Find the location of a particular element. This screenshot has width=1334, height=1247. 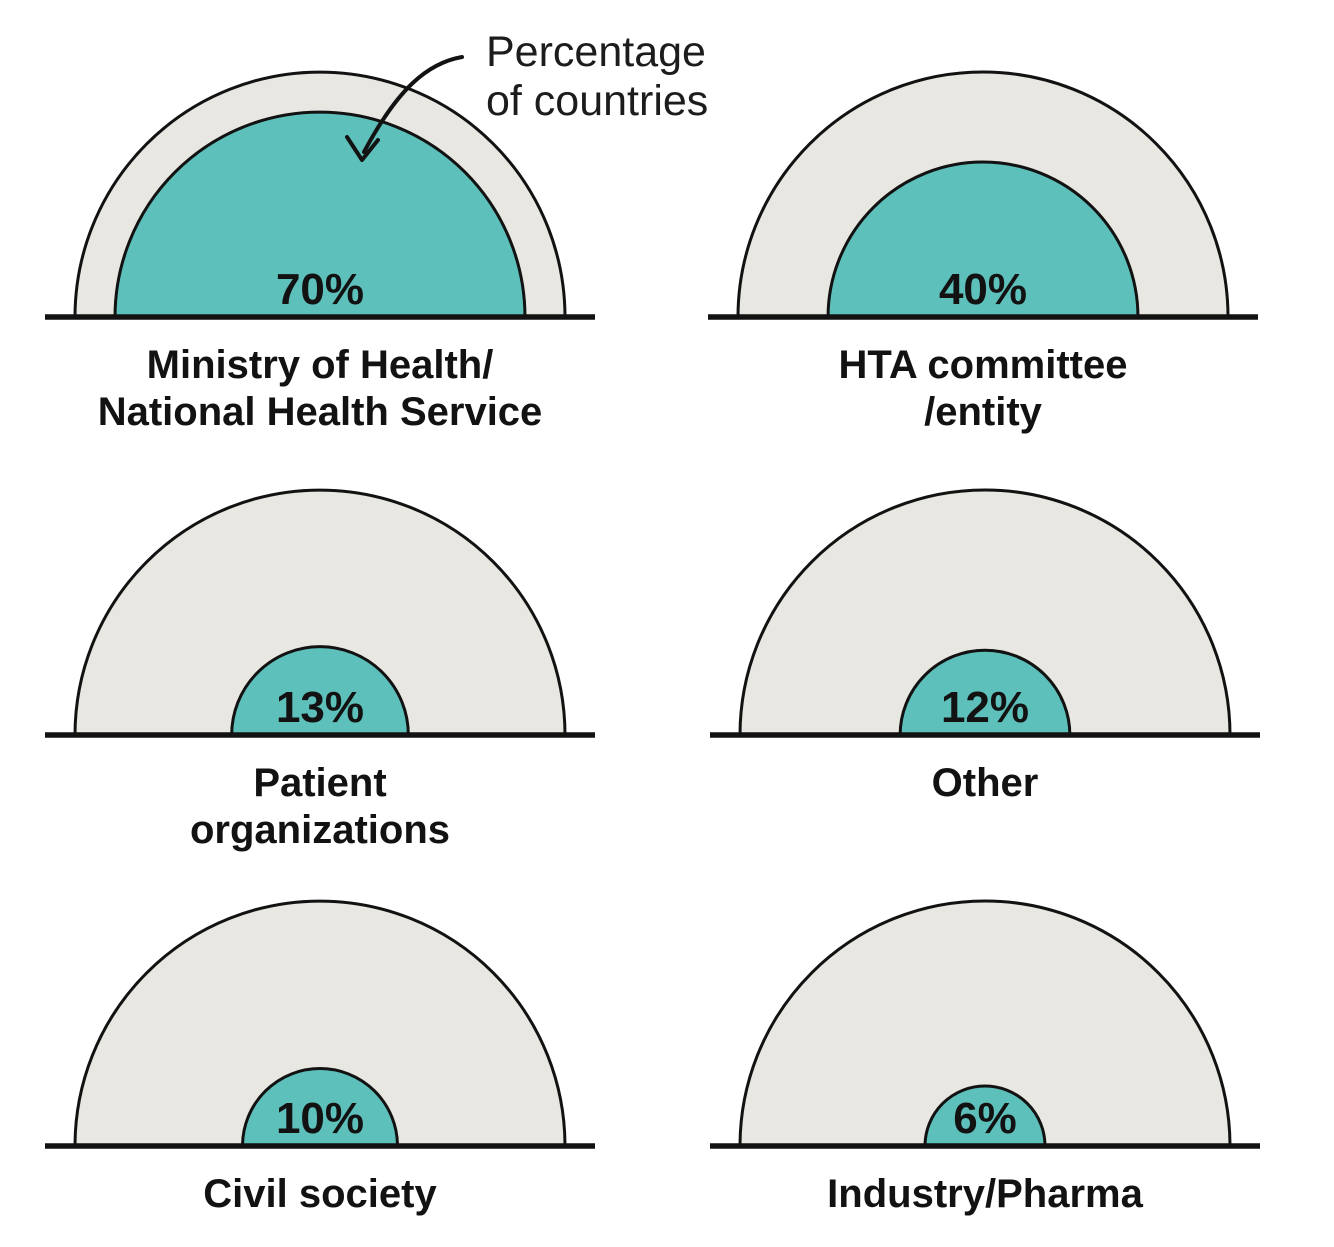

category-label-line: Other is located at coordinates (985, 783).